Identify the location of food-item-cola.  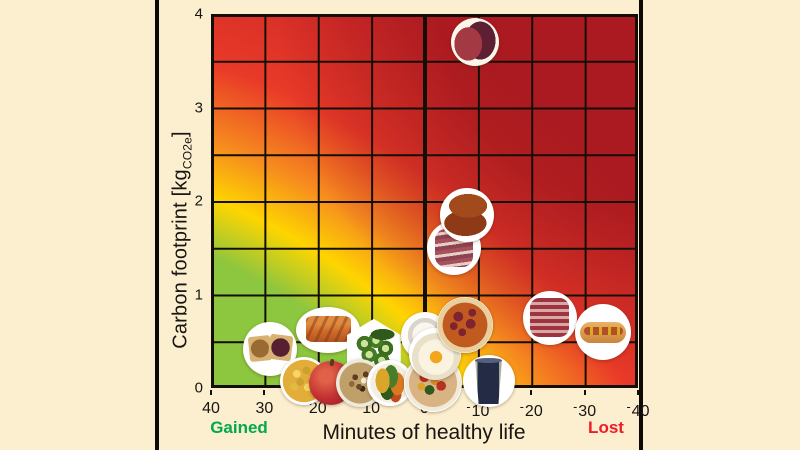
(488, 381).